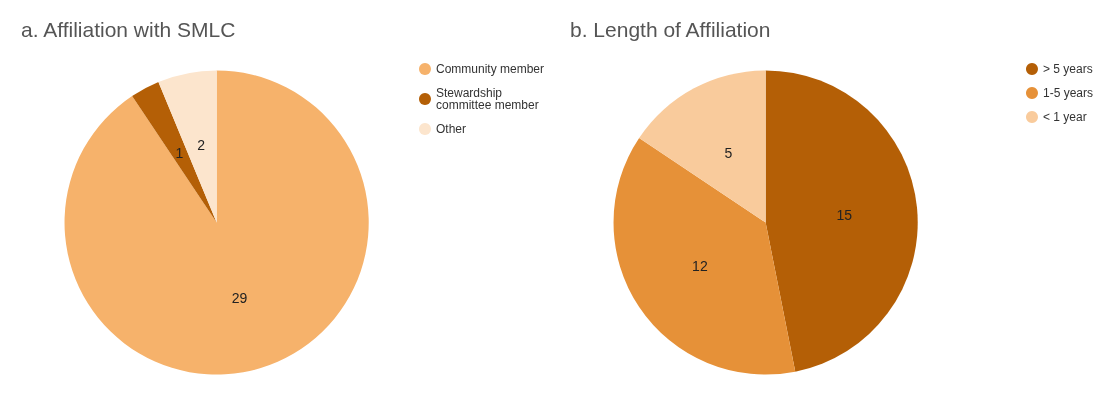 Image resolution: width=1115 pixels, height=406 pixels. What do you see at coordinates (128, 29) in the screenshot?
I see `chart-title: a. Affiliation with SMLC` at bounding box center [128, 29].